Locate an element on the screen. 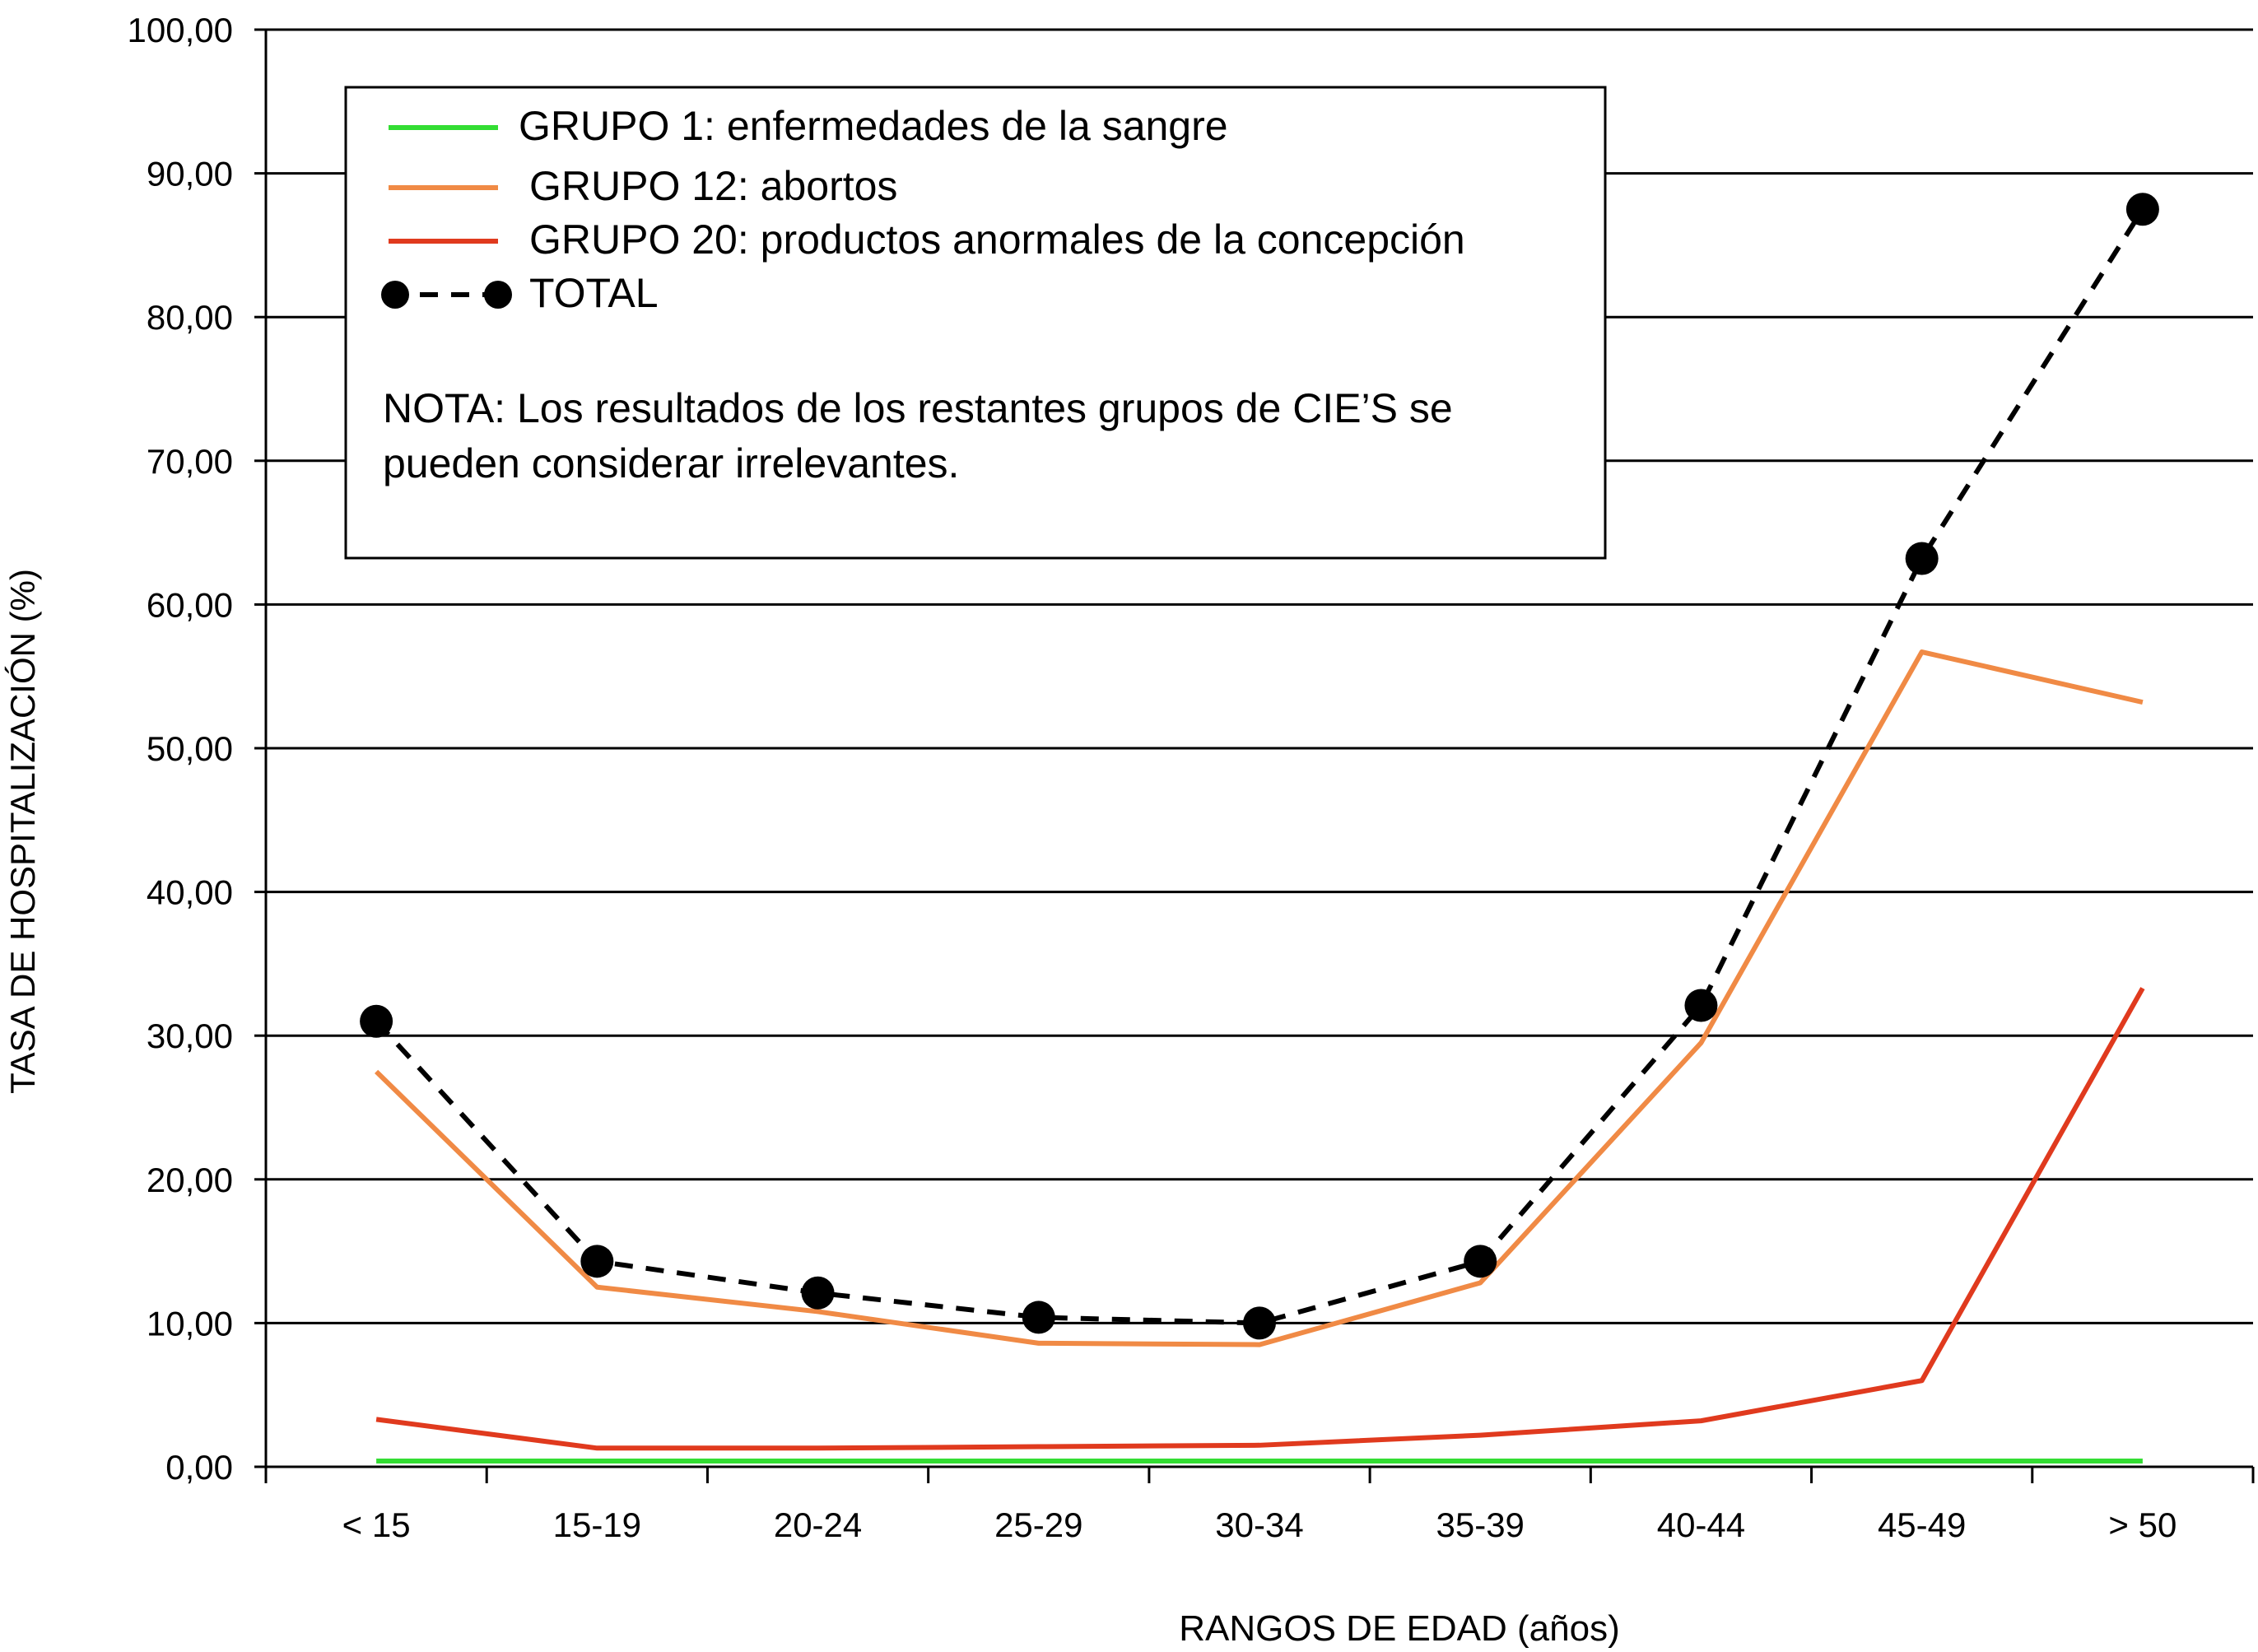 The width and height of the screenshot is (2258, 1652). x-tick-label: 35-39 is located at coordinates (1480, 1524).